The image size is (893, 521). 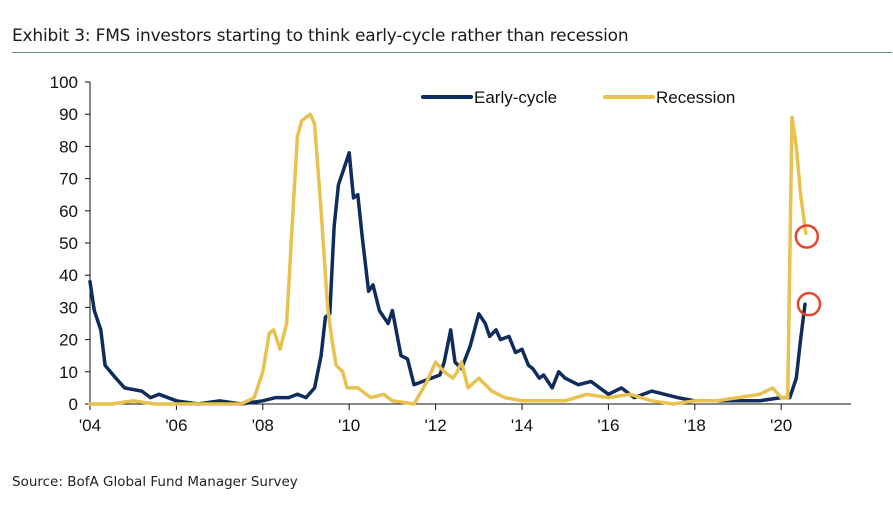 I want to click on y-tick-label: 10, so click(x=68, y=372).